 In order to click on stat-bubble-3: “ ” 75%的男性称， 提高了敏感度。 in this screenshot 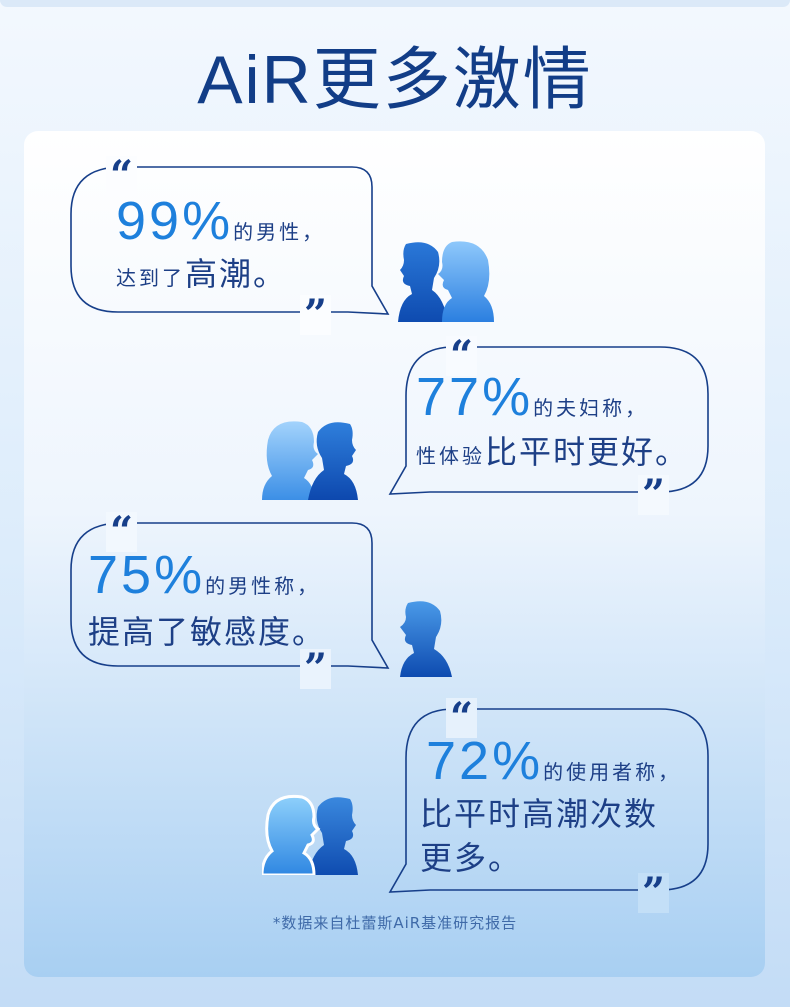, I will do `click(230, 600)`.